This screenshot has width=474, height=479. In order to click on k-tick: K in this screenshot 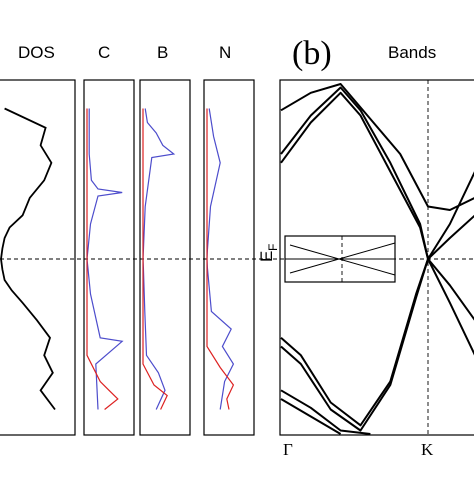, I will do `click(427, 449)`.